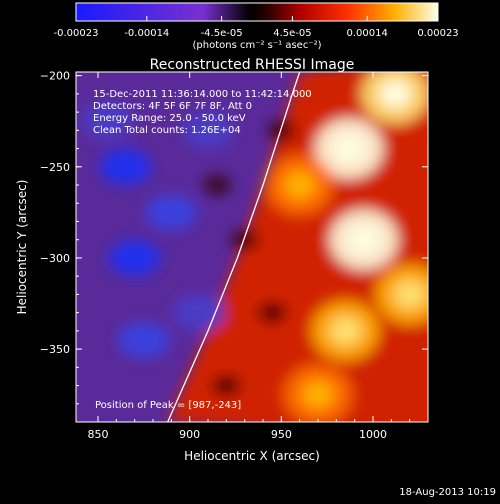 This screenshot has height=504, width=500. Describe the element at coordinates (437, 33) in the screenshot. I see `colorbar-tick-label: 0.00023` at that location.